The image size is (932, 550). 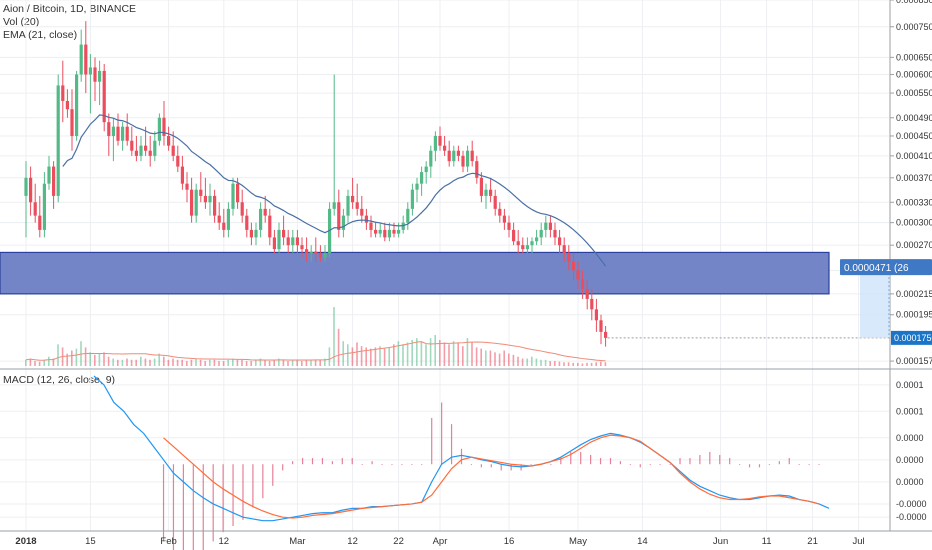 I want to click on time-tick-label: Mar, so click(x=297, y=541).